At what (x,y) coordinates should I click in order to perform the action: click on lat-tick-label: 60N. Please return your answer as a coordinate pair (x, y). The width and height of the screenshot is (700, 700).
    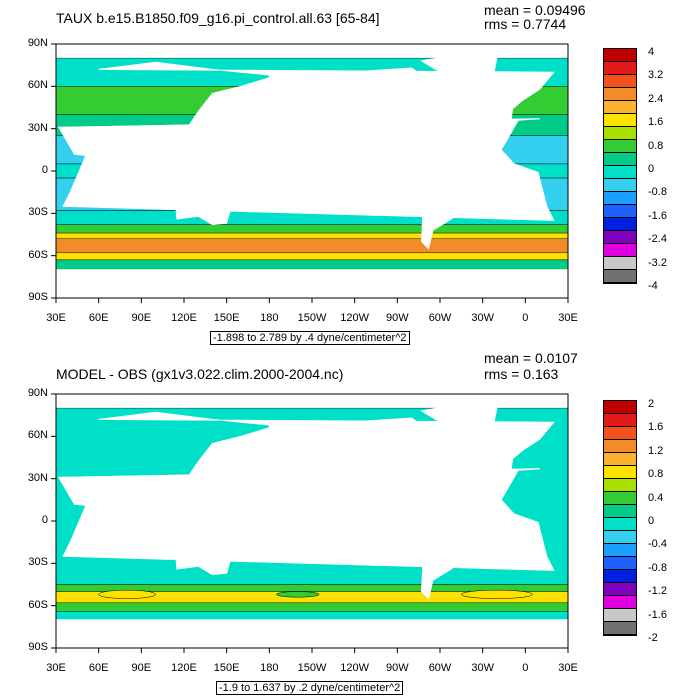
    Looking at the image, I should click on (37, 85).